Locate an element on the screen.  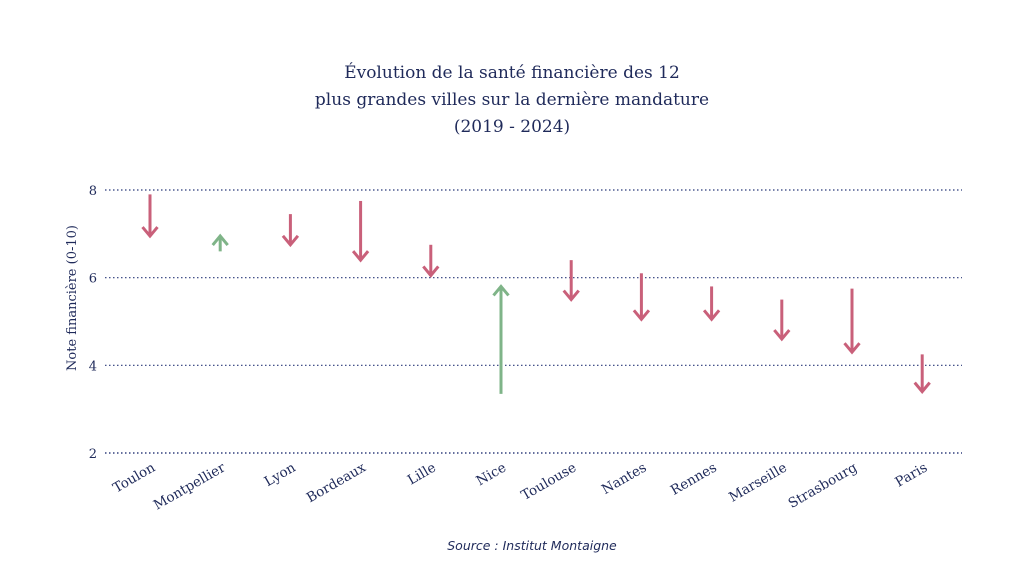
arrow-toulouse is located at coordinates (571, 281).